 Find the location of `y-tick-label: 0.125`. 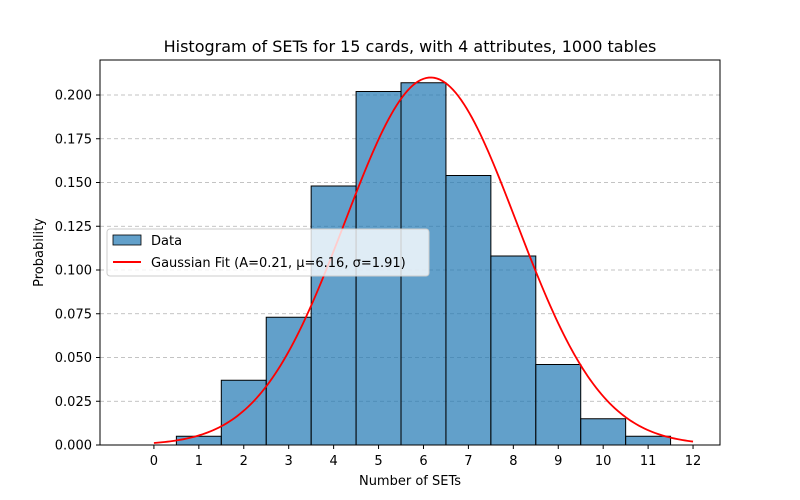

y-tick-label: 0.125 is located at coordinates (73, 227).